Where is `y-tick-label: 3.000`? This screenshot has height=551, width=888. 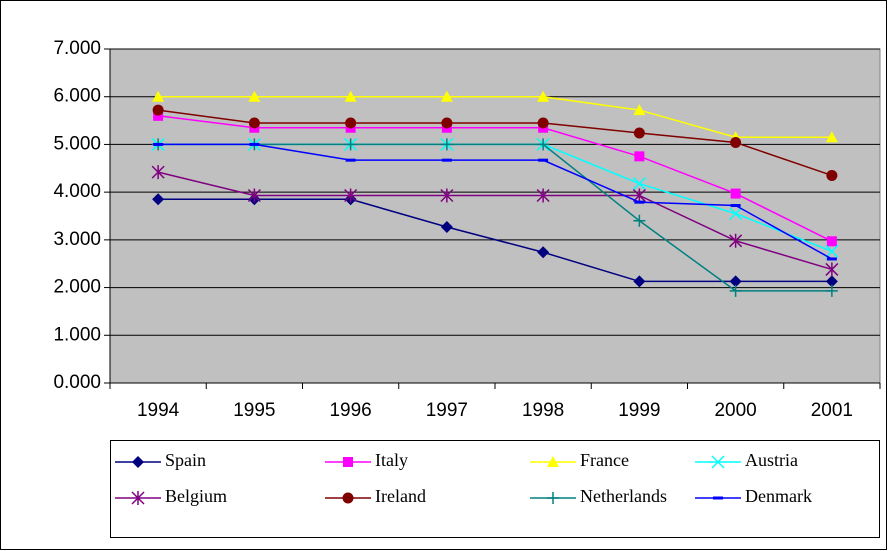 y-tick-label: 3.000 is located at coordinates (77, 239).